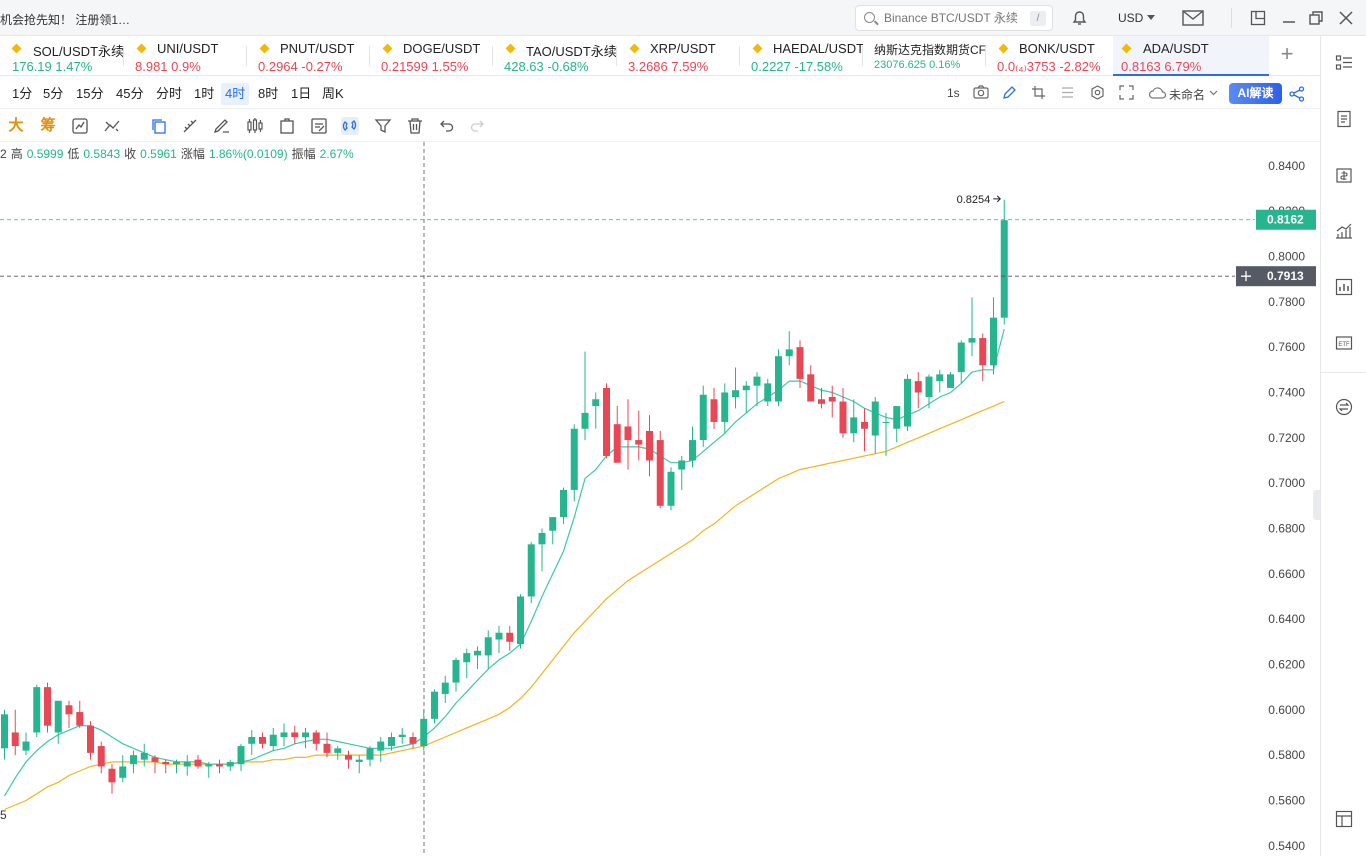  What do you see at coordinates (1344, 63) in the screenshot?
I see `watchlist-icon` at bounding box center [1344, 63].